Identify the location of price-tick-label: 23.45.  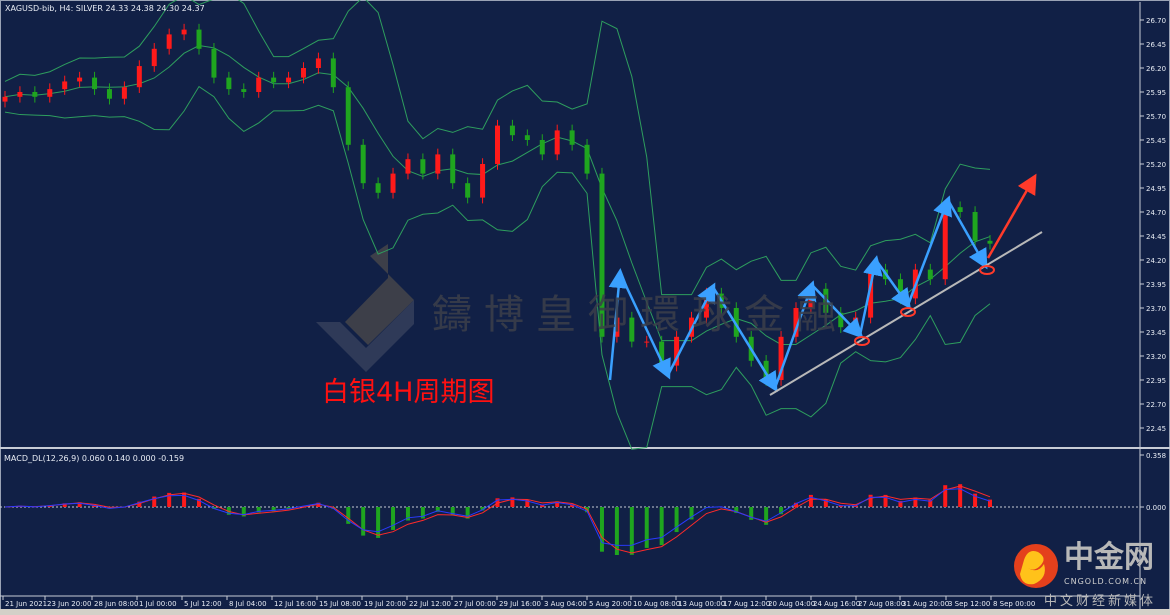
(1156, 333).